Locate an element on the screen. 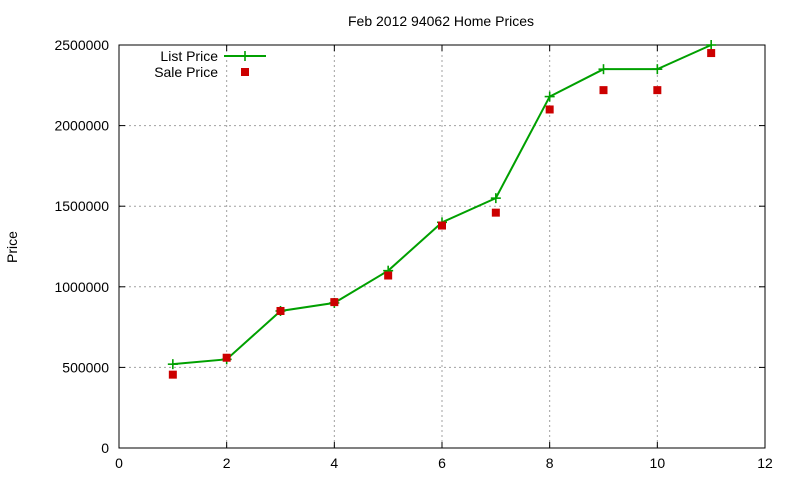 The image size is (800, 480). y-tick-label: 1000000 is located at coordinates (81, 287).